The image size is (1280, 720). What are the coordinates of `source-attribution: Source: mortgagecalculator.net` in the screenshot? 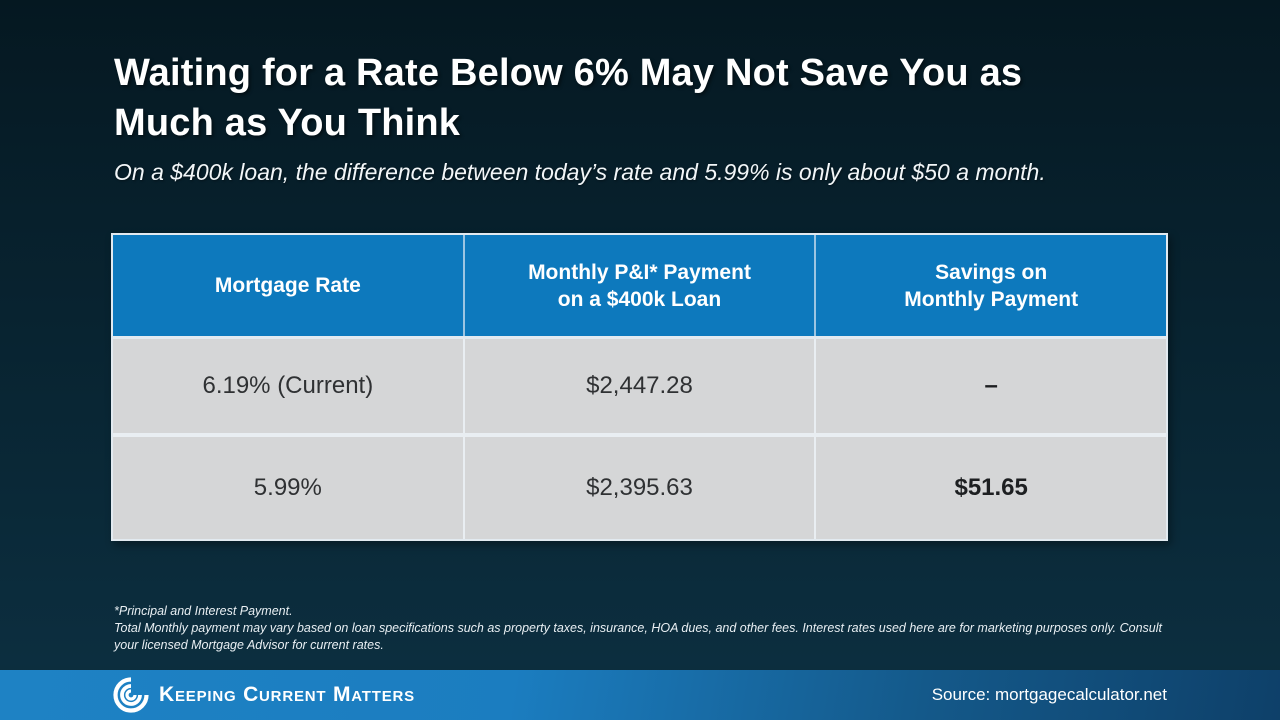 It's located at (1049, 694).